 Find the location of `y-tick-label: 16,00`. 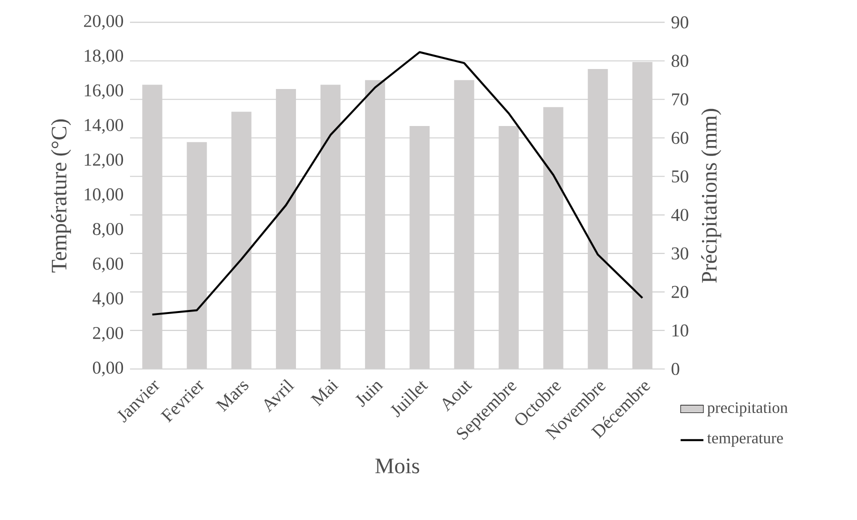

y-tick-label: 16,00 is located at coordinates (104, 92).